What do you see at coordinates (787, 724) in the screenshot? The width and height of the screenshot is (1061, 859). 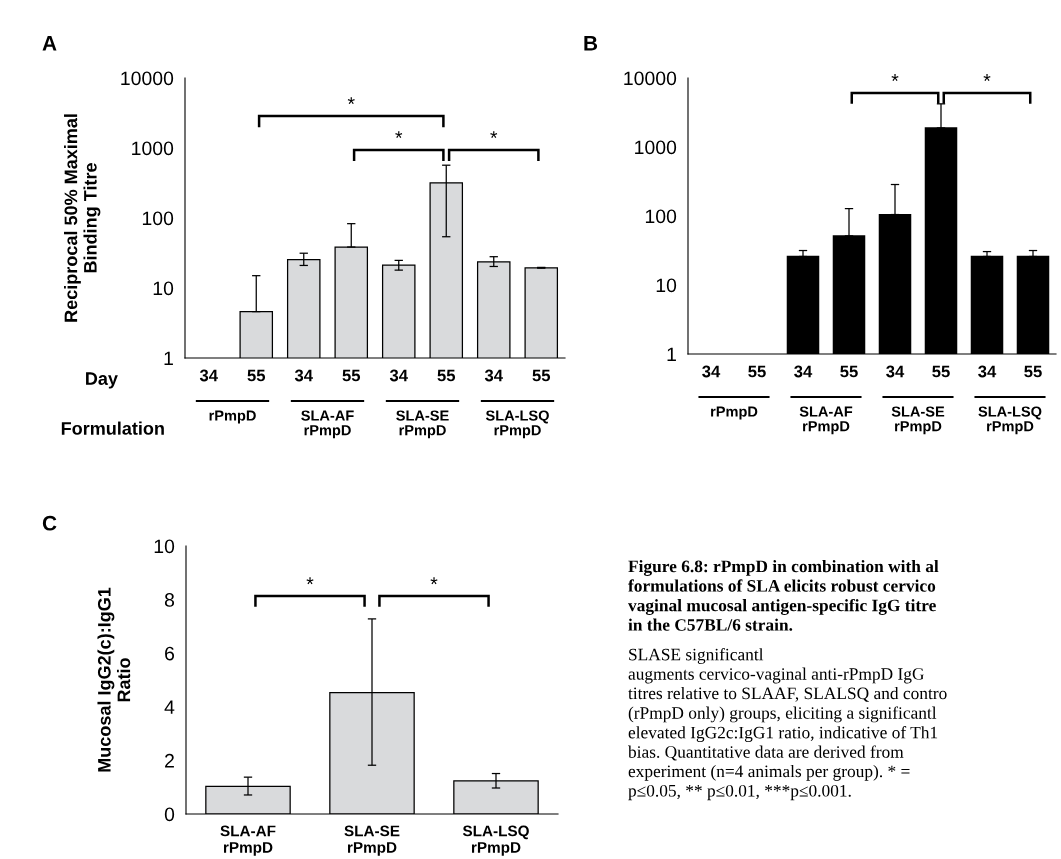 I see `text: SLASE significantl augments cervico-vaginal anti-rPmpD IgG titres relative to SLAAF, SLALSQ and contro (rPmpD only) groups, eliciting a significantl elevated IgG2c:IgG1 ratio, indicative of Th1 bias. Quantitative data are derived from experiment (n=4 animals per group). * = p≤0.05, ** p≤0.01, ***p≤0.001.` at bounding box center [787, 724].